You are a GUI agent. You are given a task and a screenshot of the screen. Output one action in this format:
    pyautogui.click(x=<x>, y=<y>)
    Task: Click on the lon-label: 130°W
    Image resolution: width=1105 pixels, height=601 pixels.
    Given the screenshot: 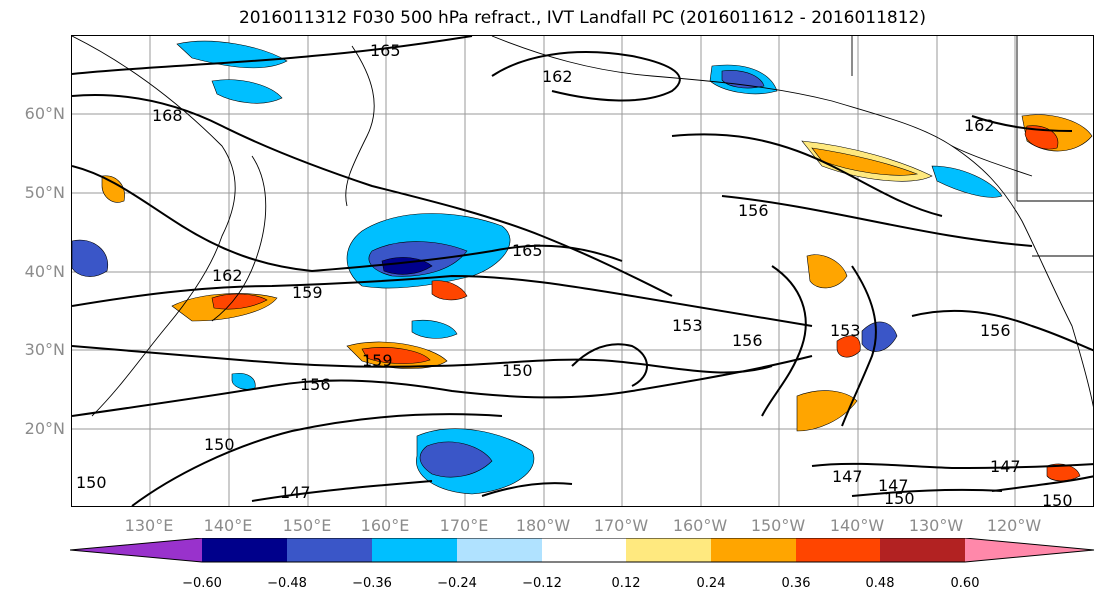 What is the action you would take?
    pyautogui.click(x=936, y=525)
    